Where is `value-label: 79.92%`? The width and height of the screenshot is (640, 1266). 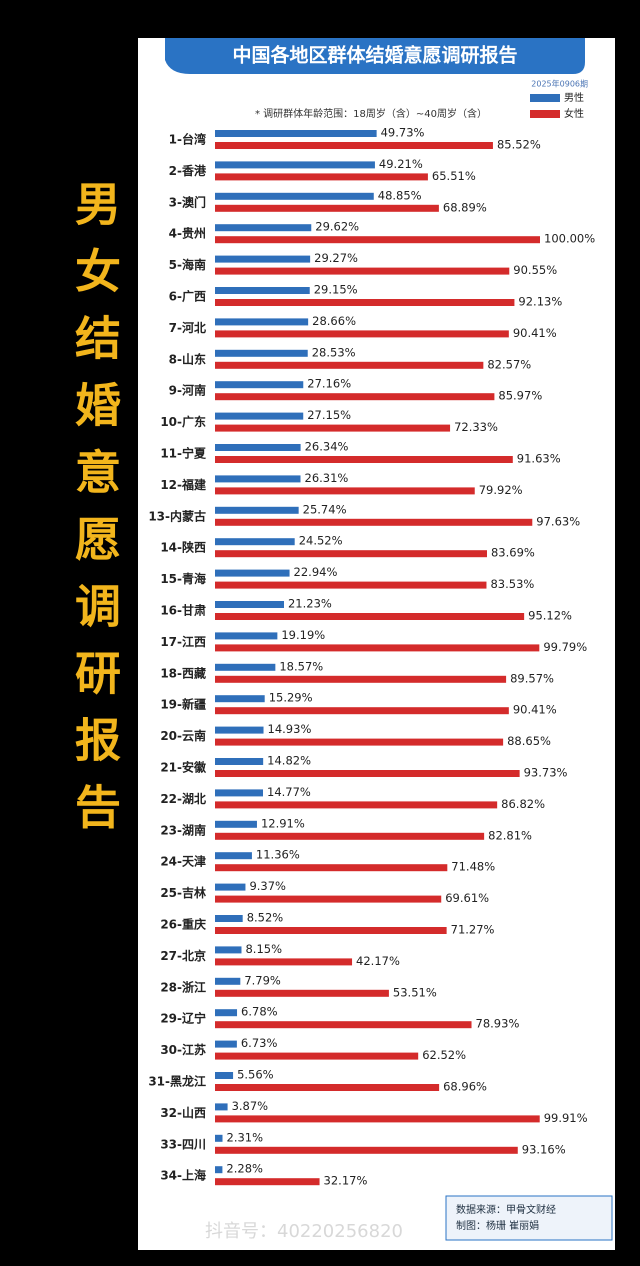 value-label: 79.92% is located at coordinates (501, 490).